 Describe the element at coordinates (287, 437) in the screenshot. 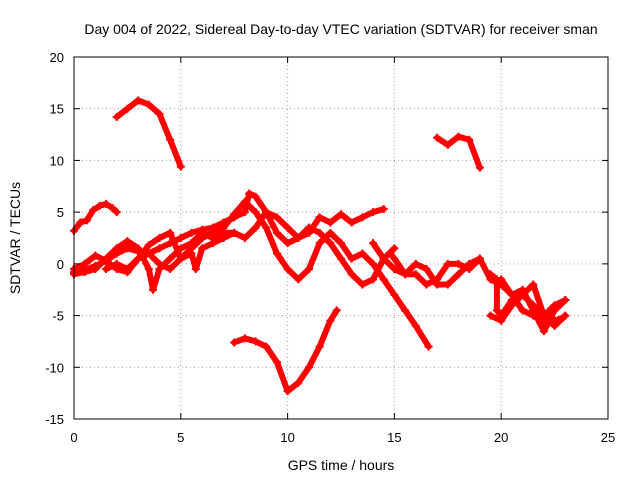

I see `x-tick-label: 10` at that location.